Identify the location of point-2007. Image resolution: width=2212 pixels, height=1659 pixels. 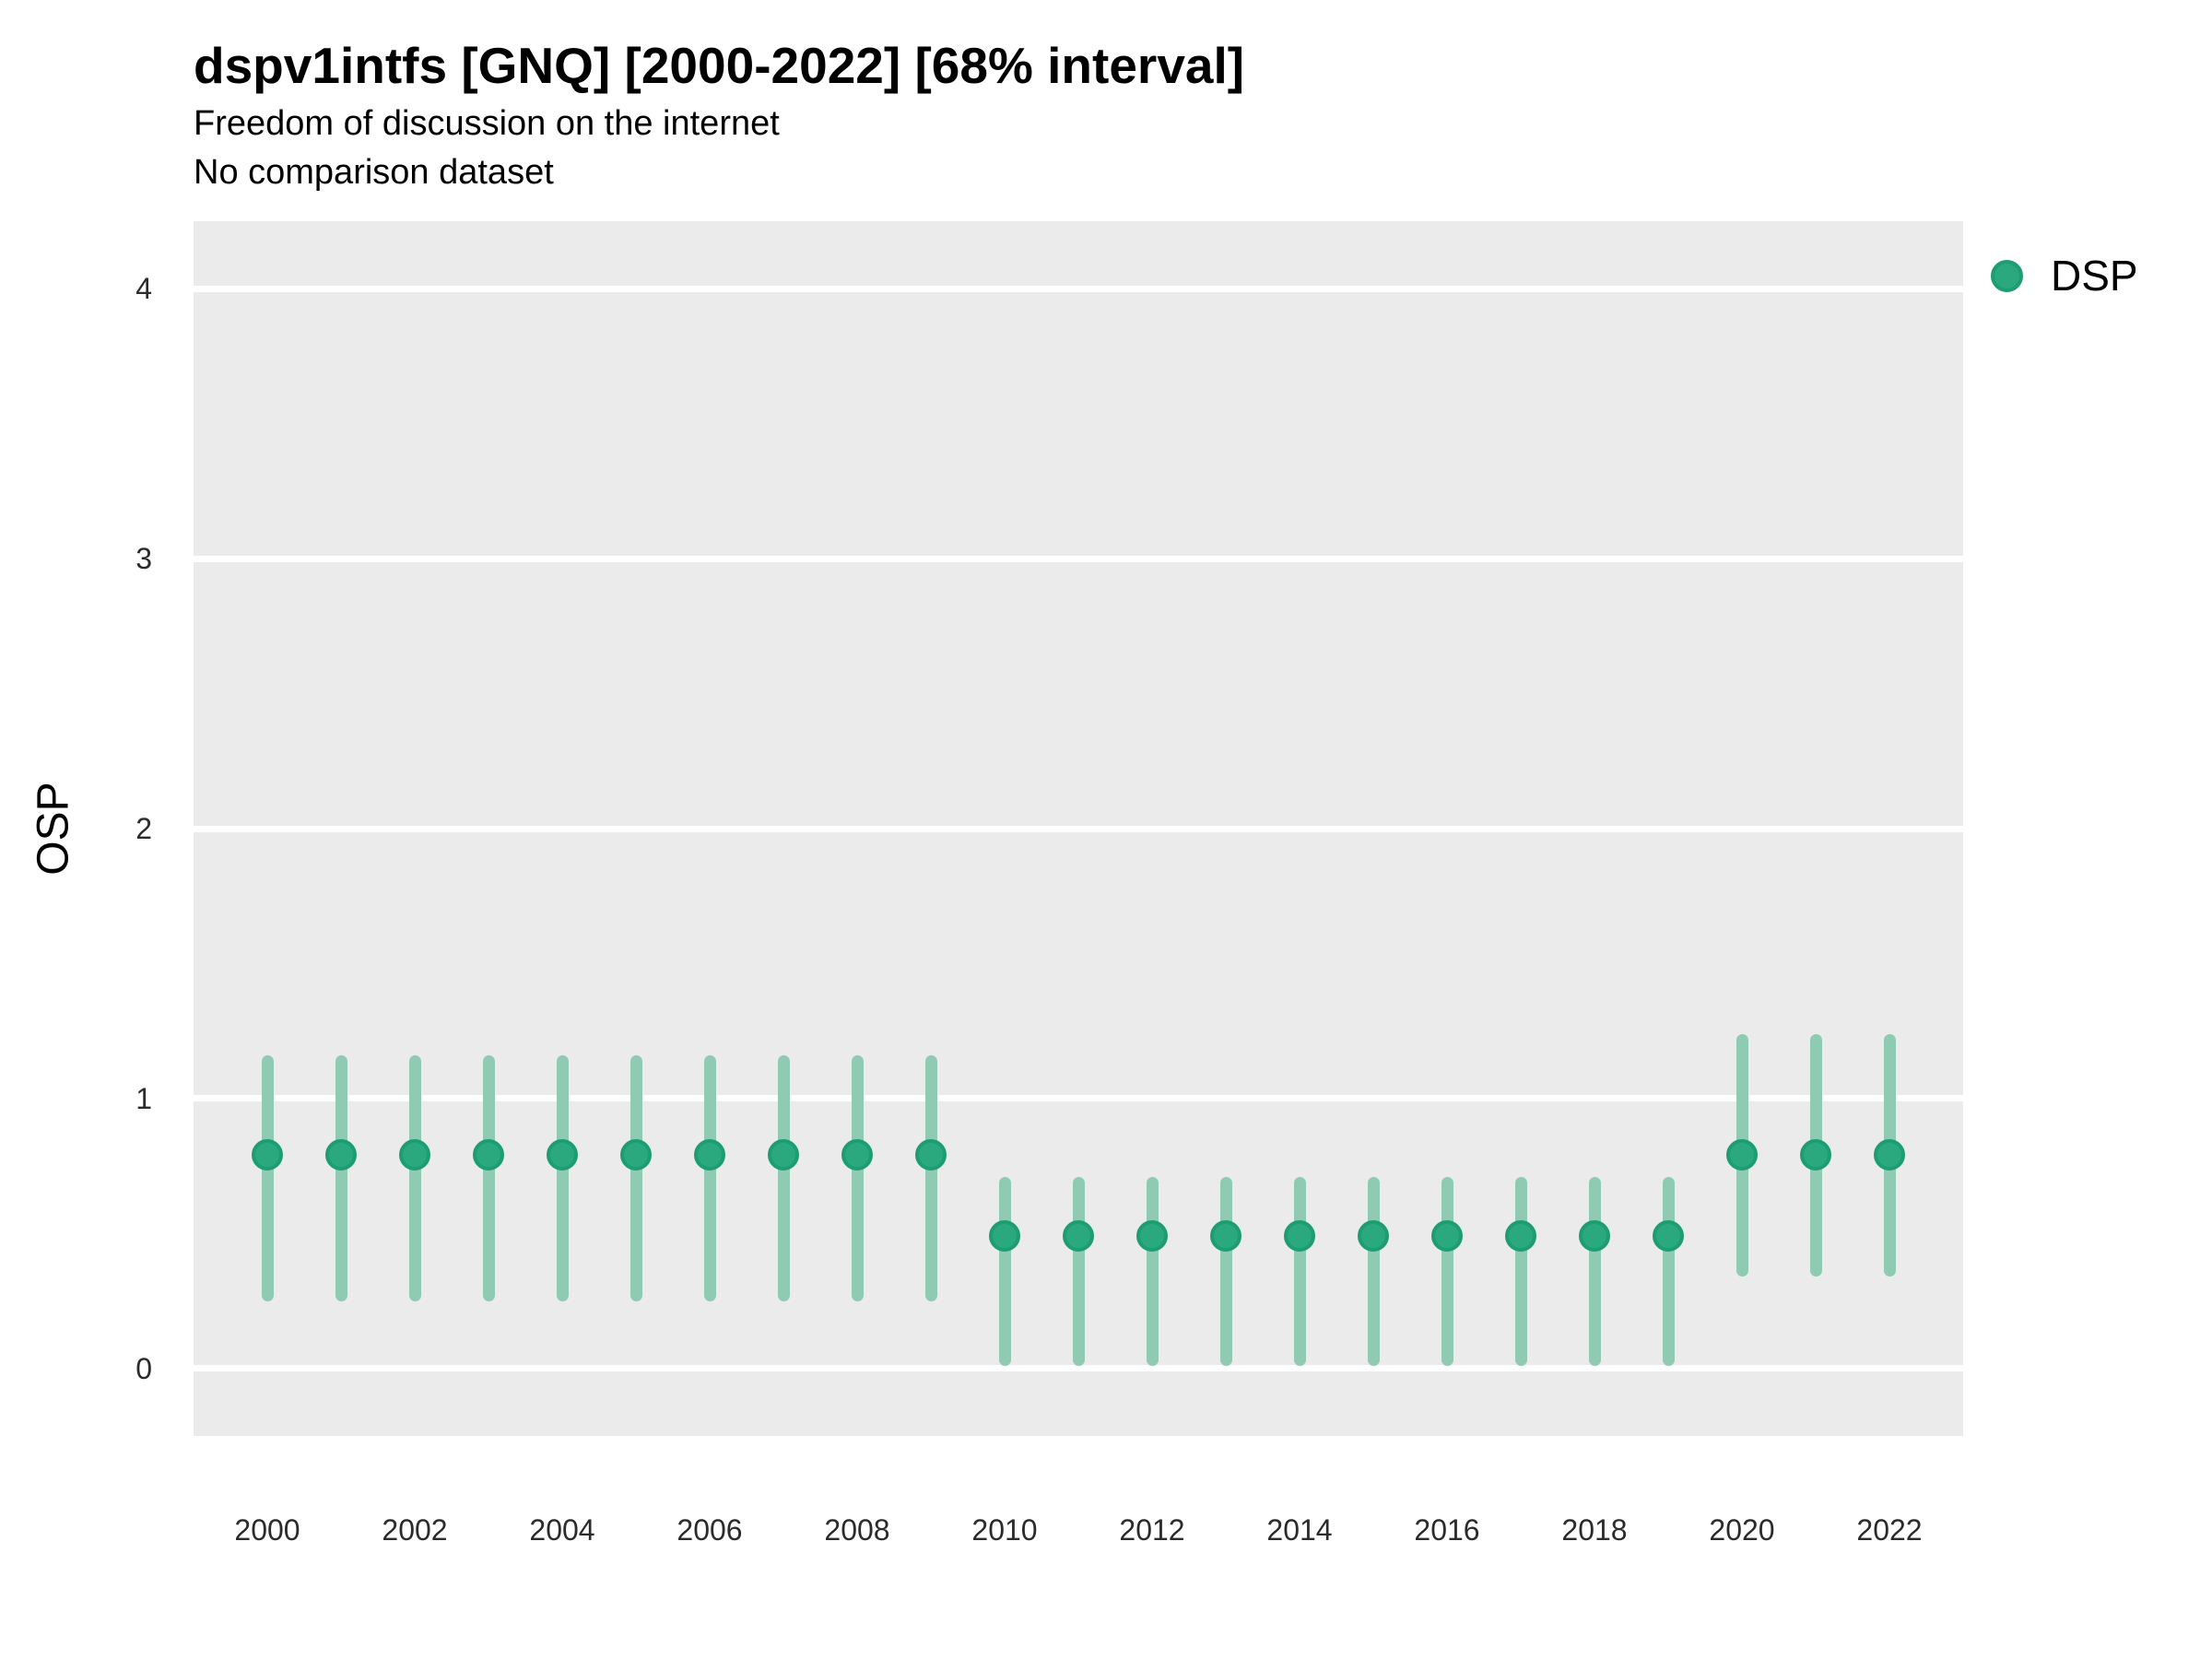
(783, 1155).